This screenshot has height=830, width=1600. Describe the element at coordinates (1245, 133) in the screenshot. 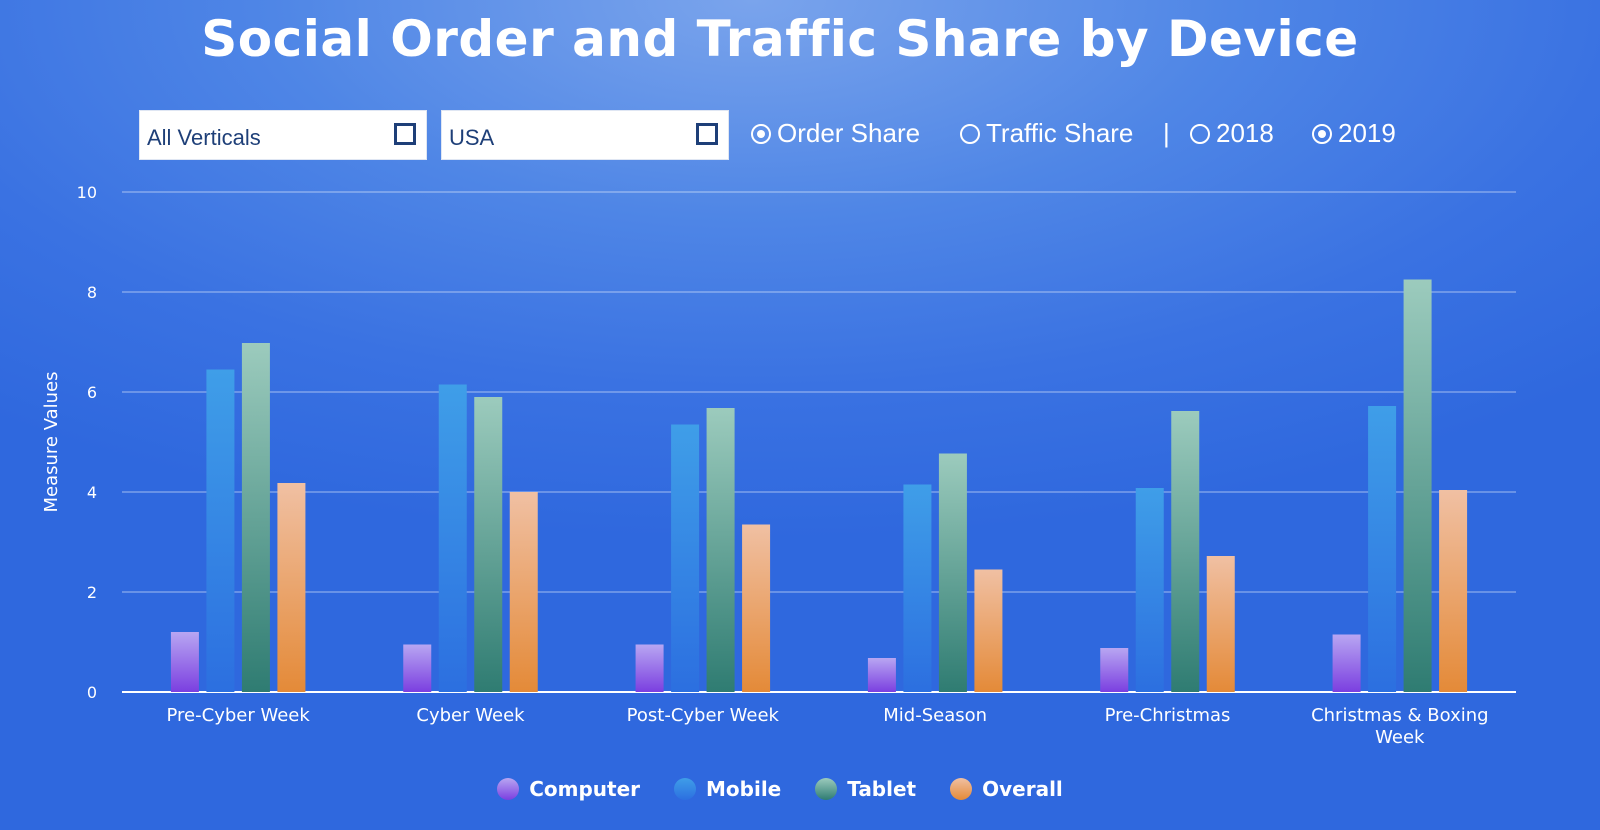

I see `radio-year-2018-label: 2018` at that location.